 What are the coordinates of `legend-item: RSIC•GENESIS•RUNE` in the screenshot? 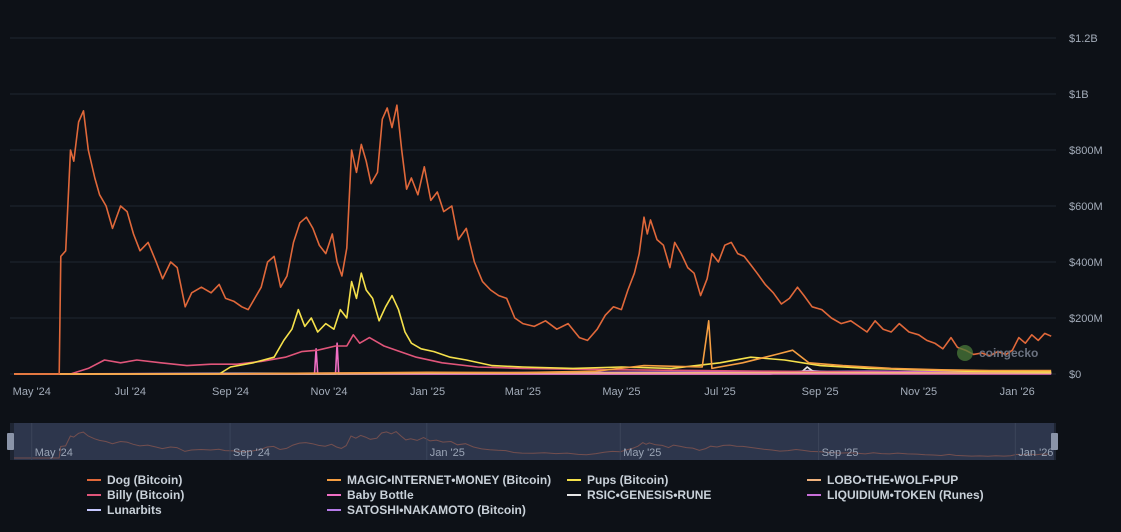 It's located at (680, 494).